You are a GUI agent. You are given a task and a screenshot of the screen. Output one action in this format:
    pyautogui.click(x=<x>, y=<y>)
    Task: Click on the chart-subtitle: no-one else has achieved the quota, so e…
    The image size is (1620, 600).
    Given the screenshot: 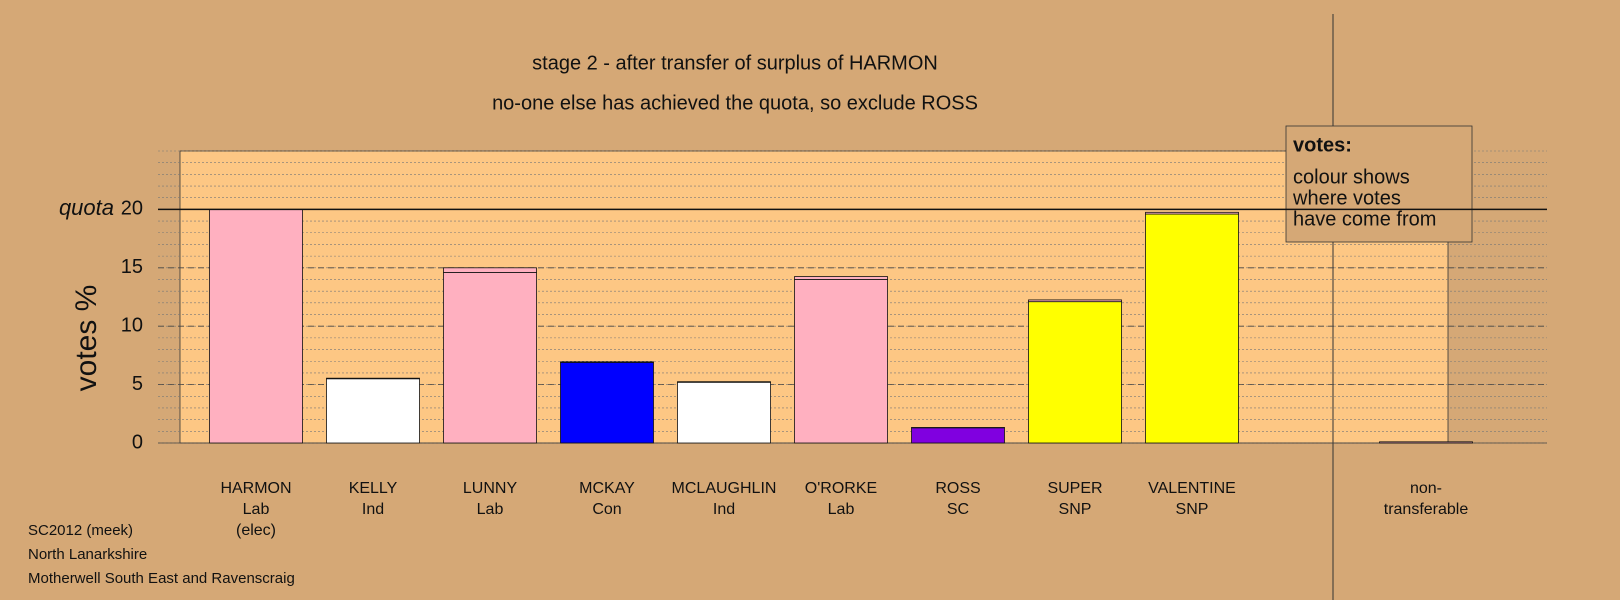 What is the action you would take?
    pyautogui.click(x=735, y=103)
    